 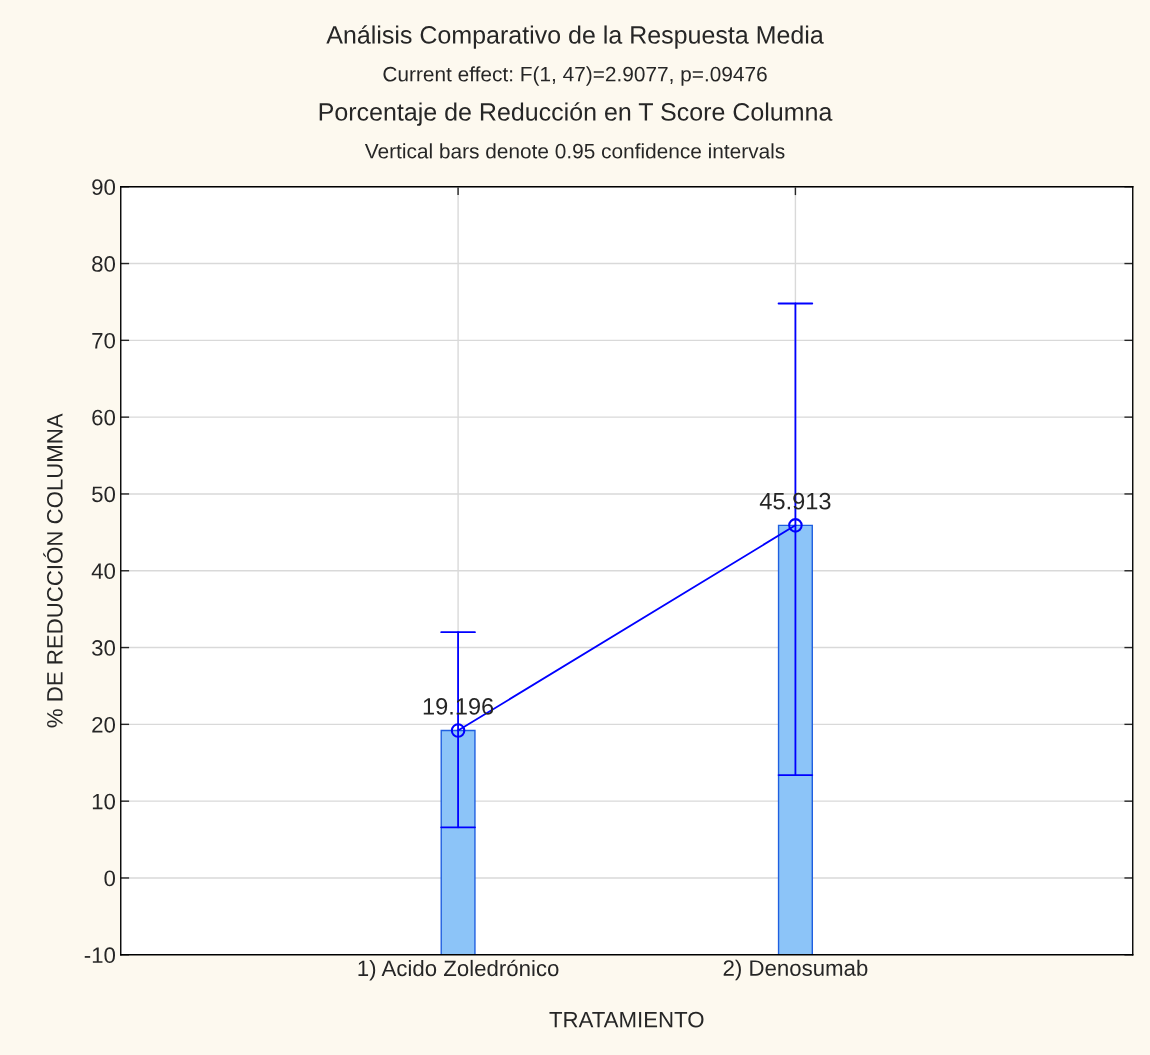 I want to click on x-tick-label: 2) Denosumab, so click(x=795, y=970).